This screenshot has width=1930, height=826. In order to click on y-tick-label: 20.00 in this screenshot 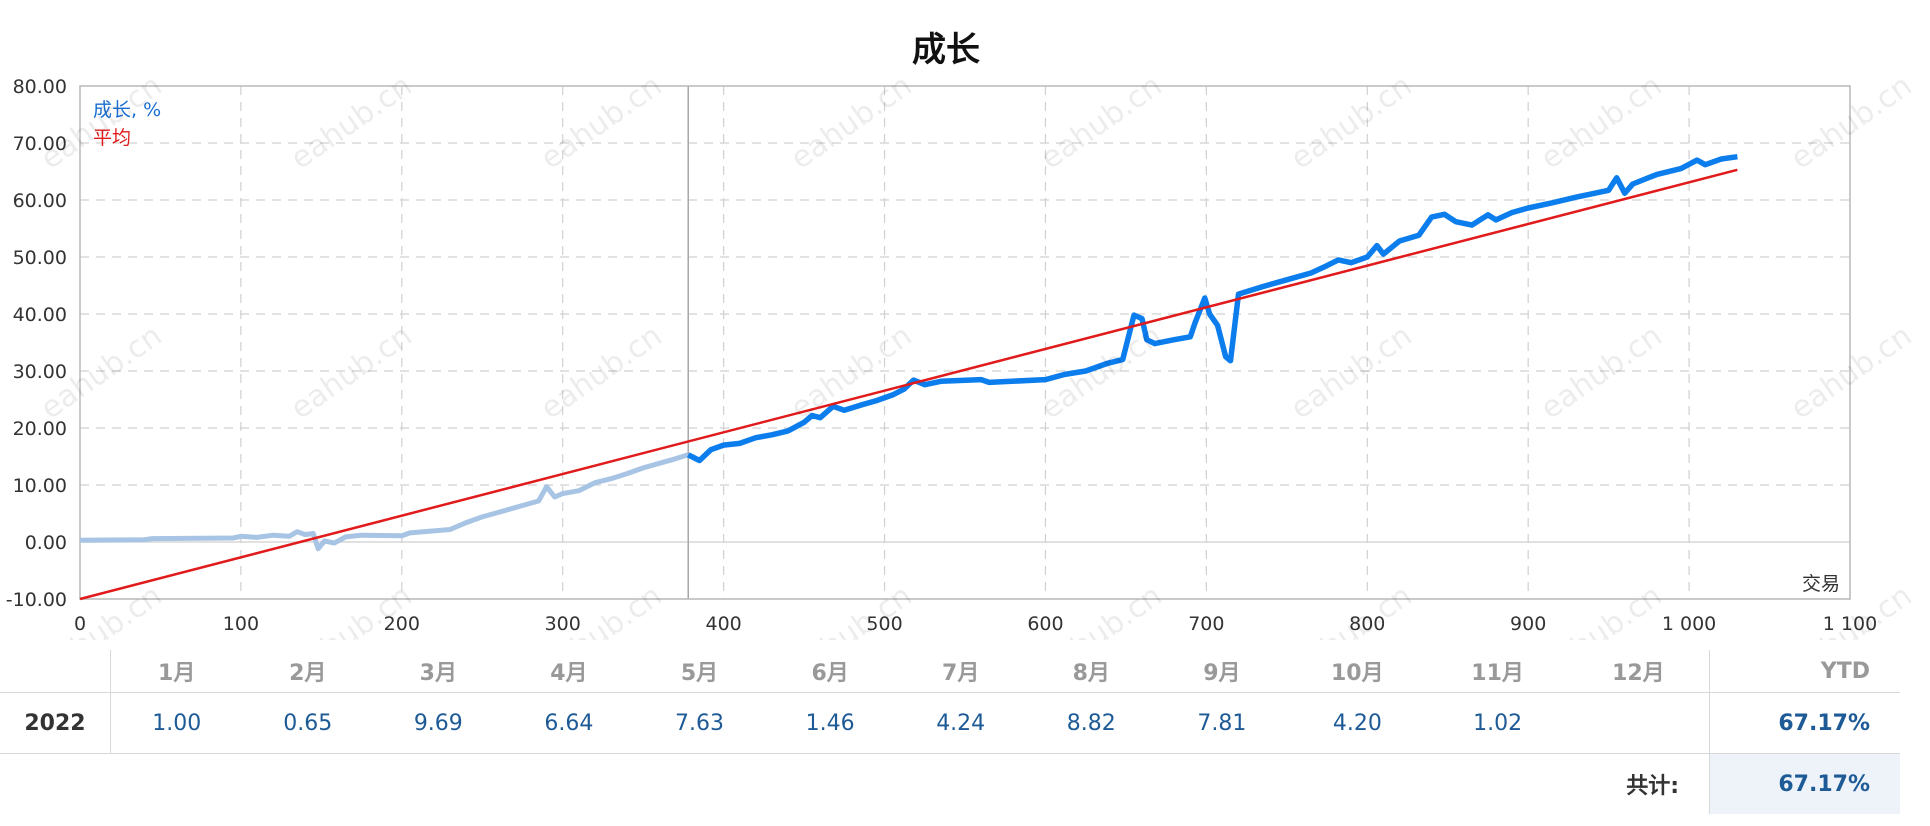, I will do `click(40, 429)`.